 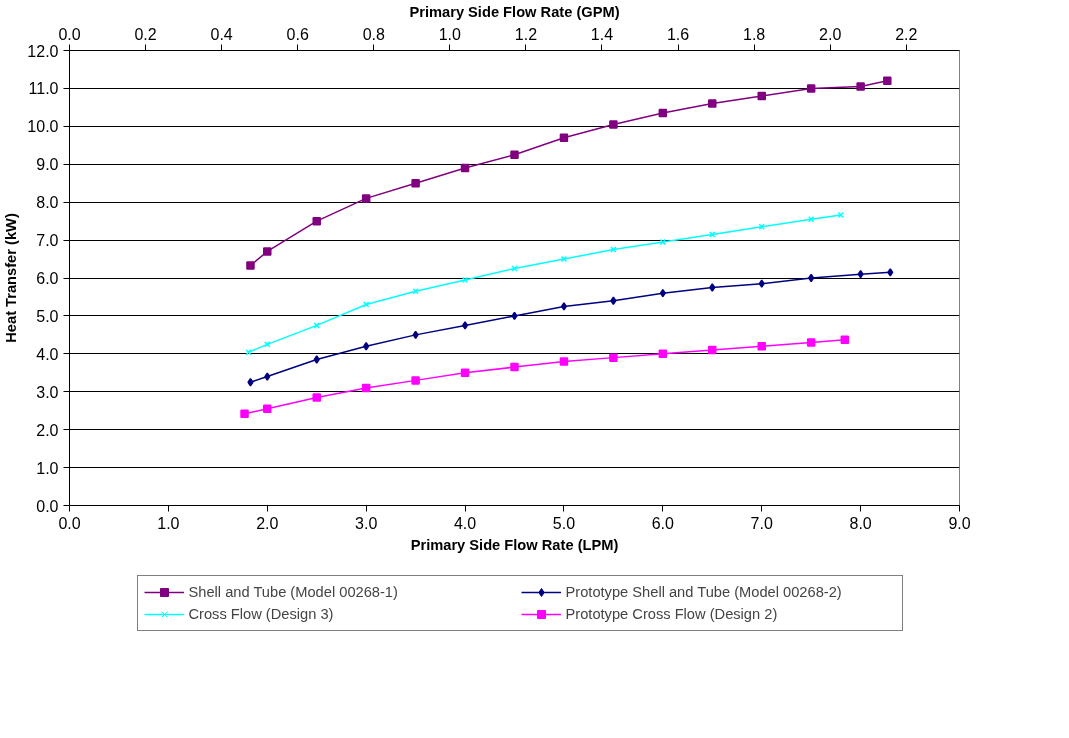 I want to click on x-axis-title: Primary Side Flow Rate (LPM), so click(x=514, y=544).